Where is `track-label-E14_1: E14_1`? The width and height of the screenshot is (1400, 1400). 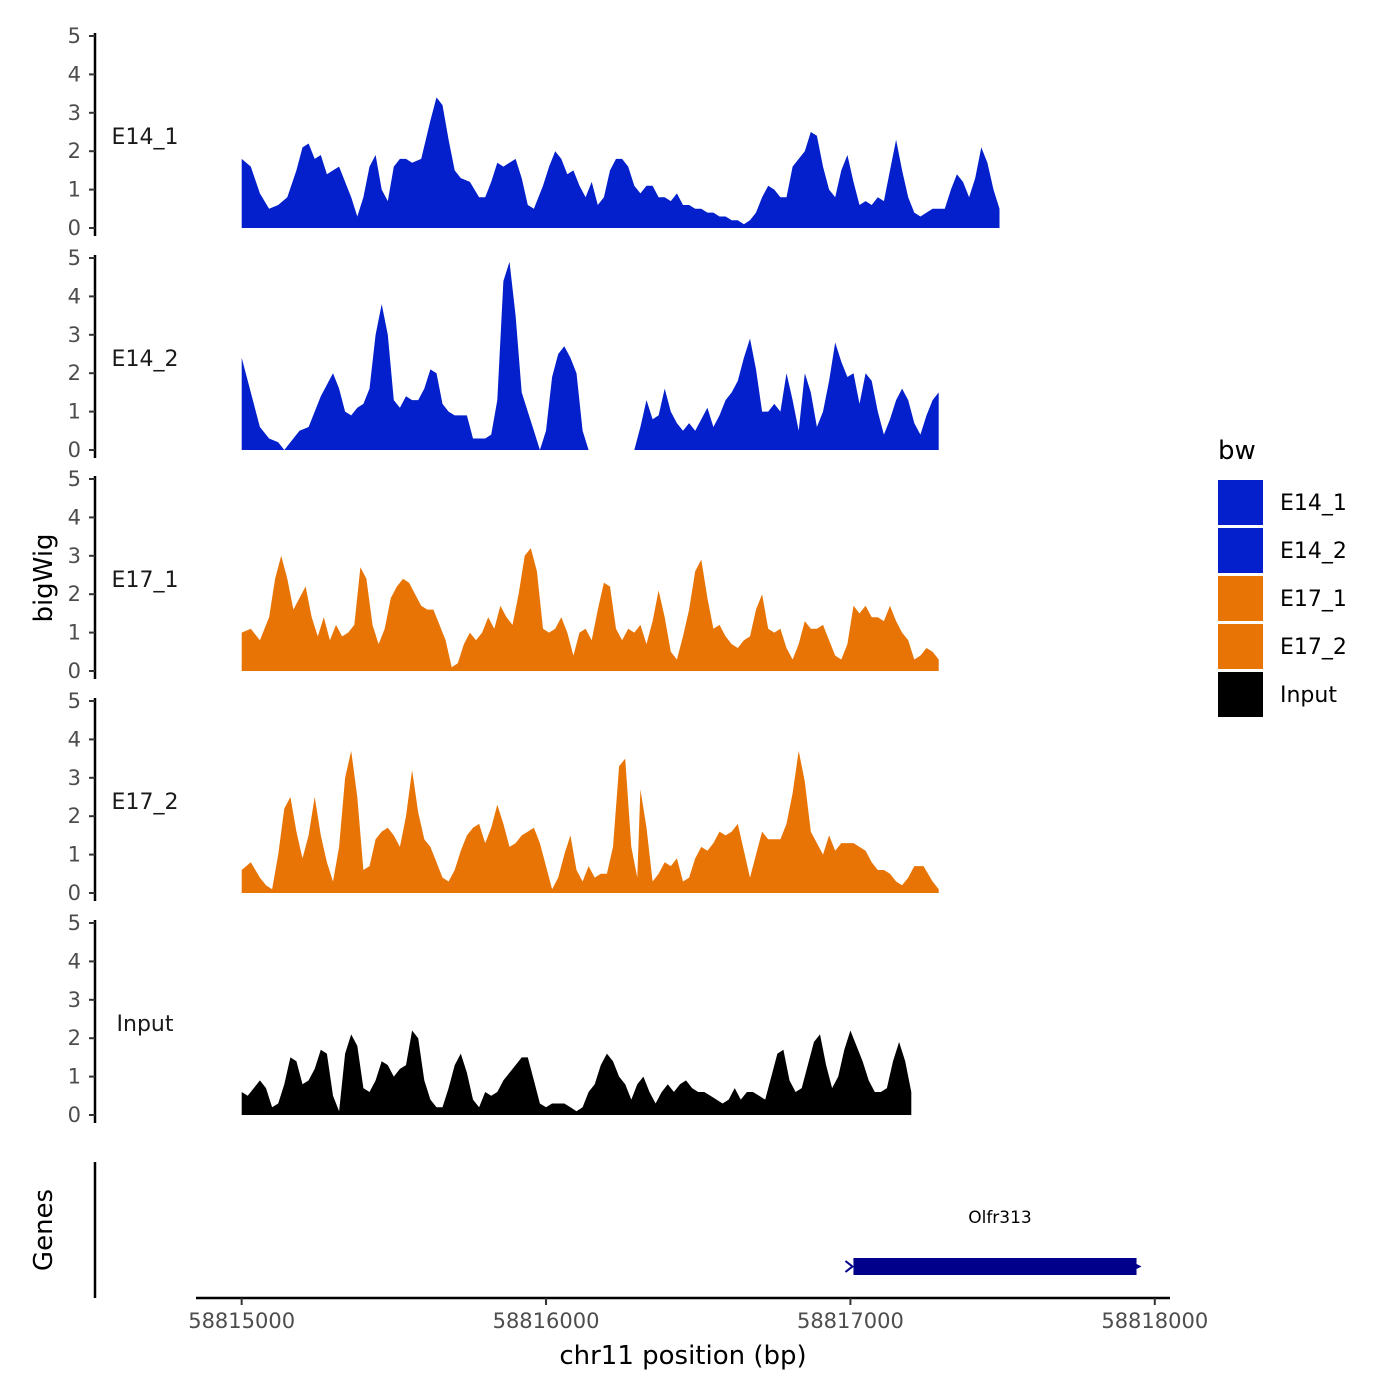 track-label-E14_1: E14_1 is located at coordinates (145, 137).